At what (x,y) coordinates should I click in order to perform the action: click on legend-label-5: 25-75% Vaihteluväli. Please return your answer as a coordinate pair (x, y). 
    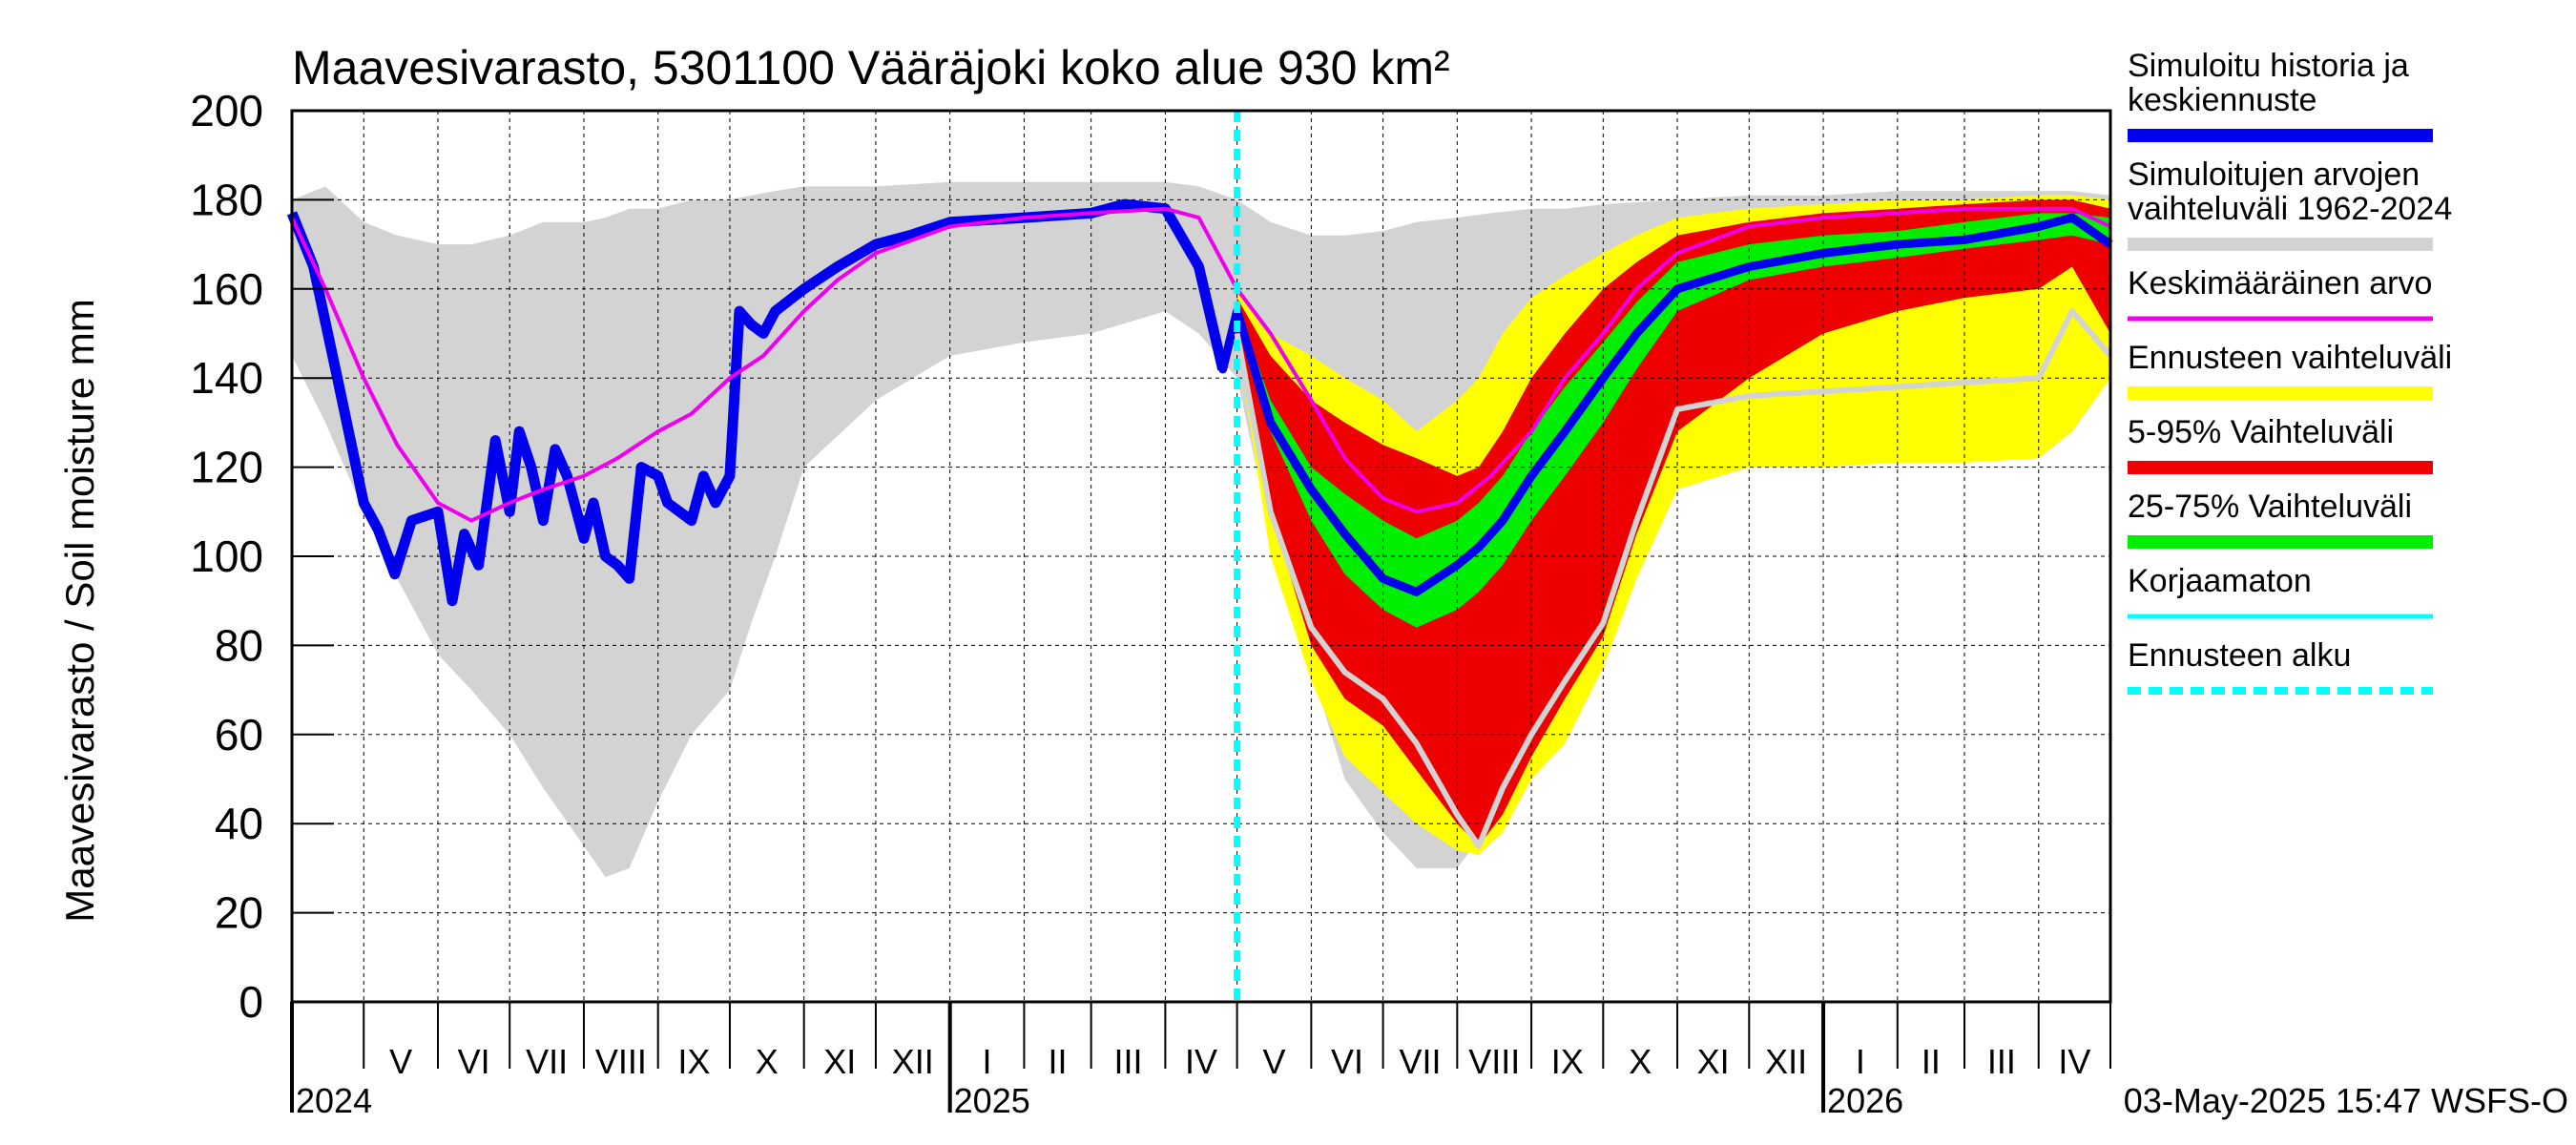
    Looking at the image, I should click on (2270, 507).